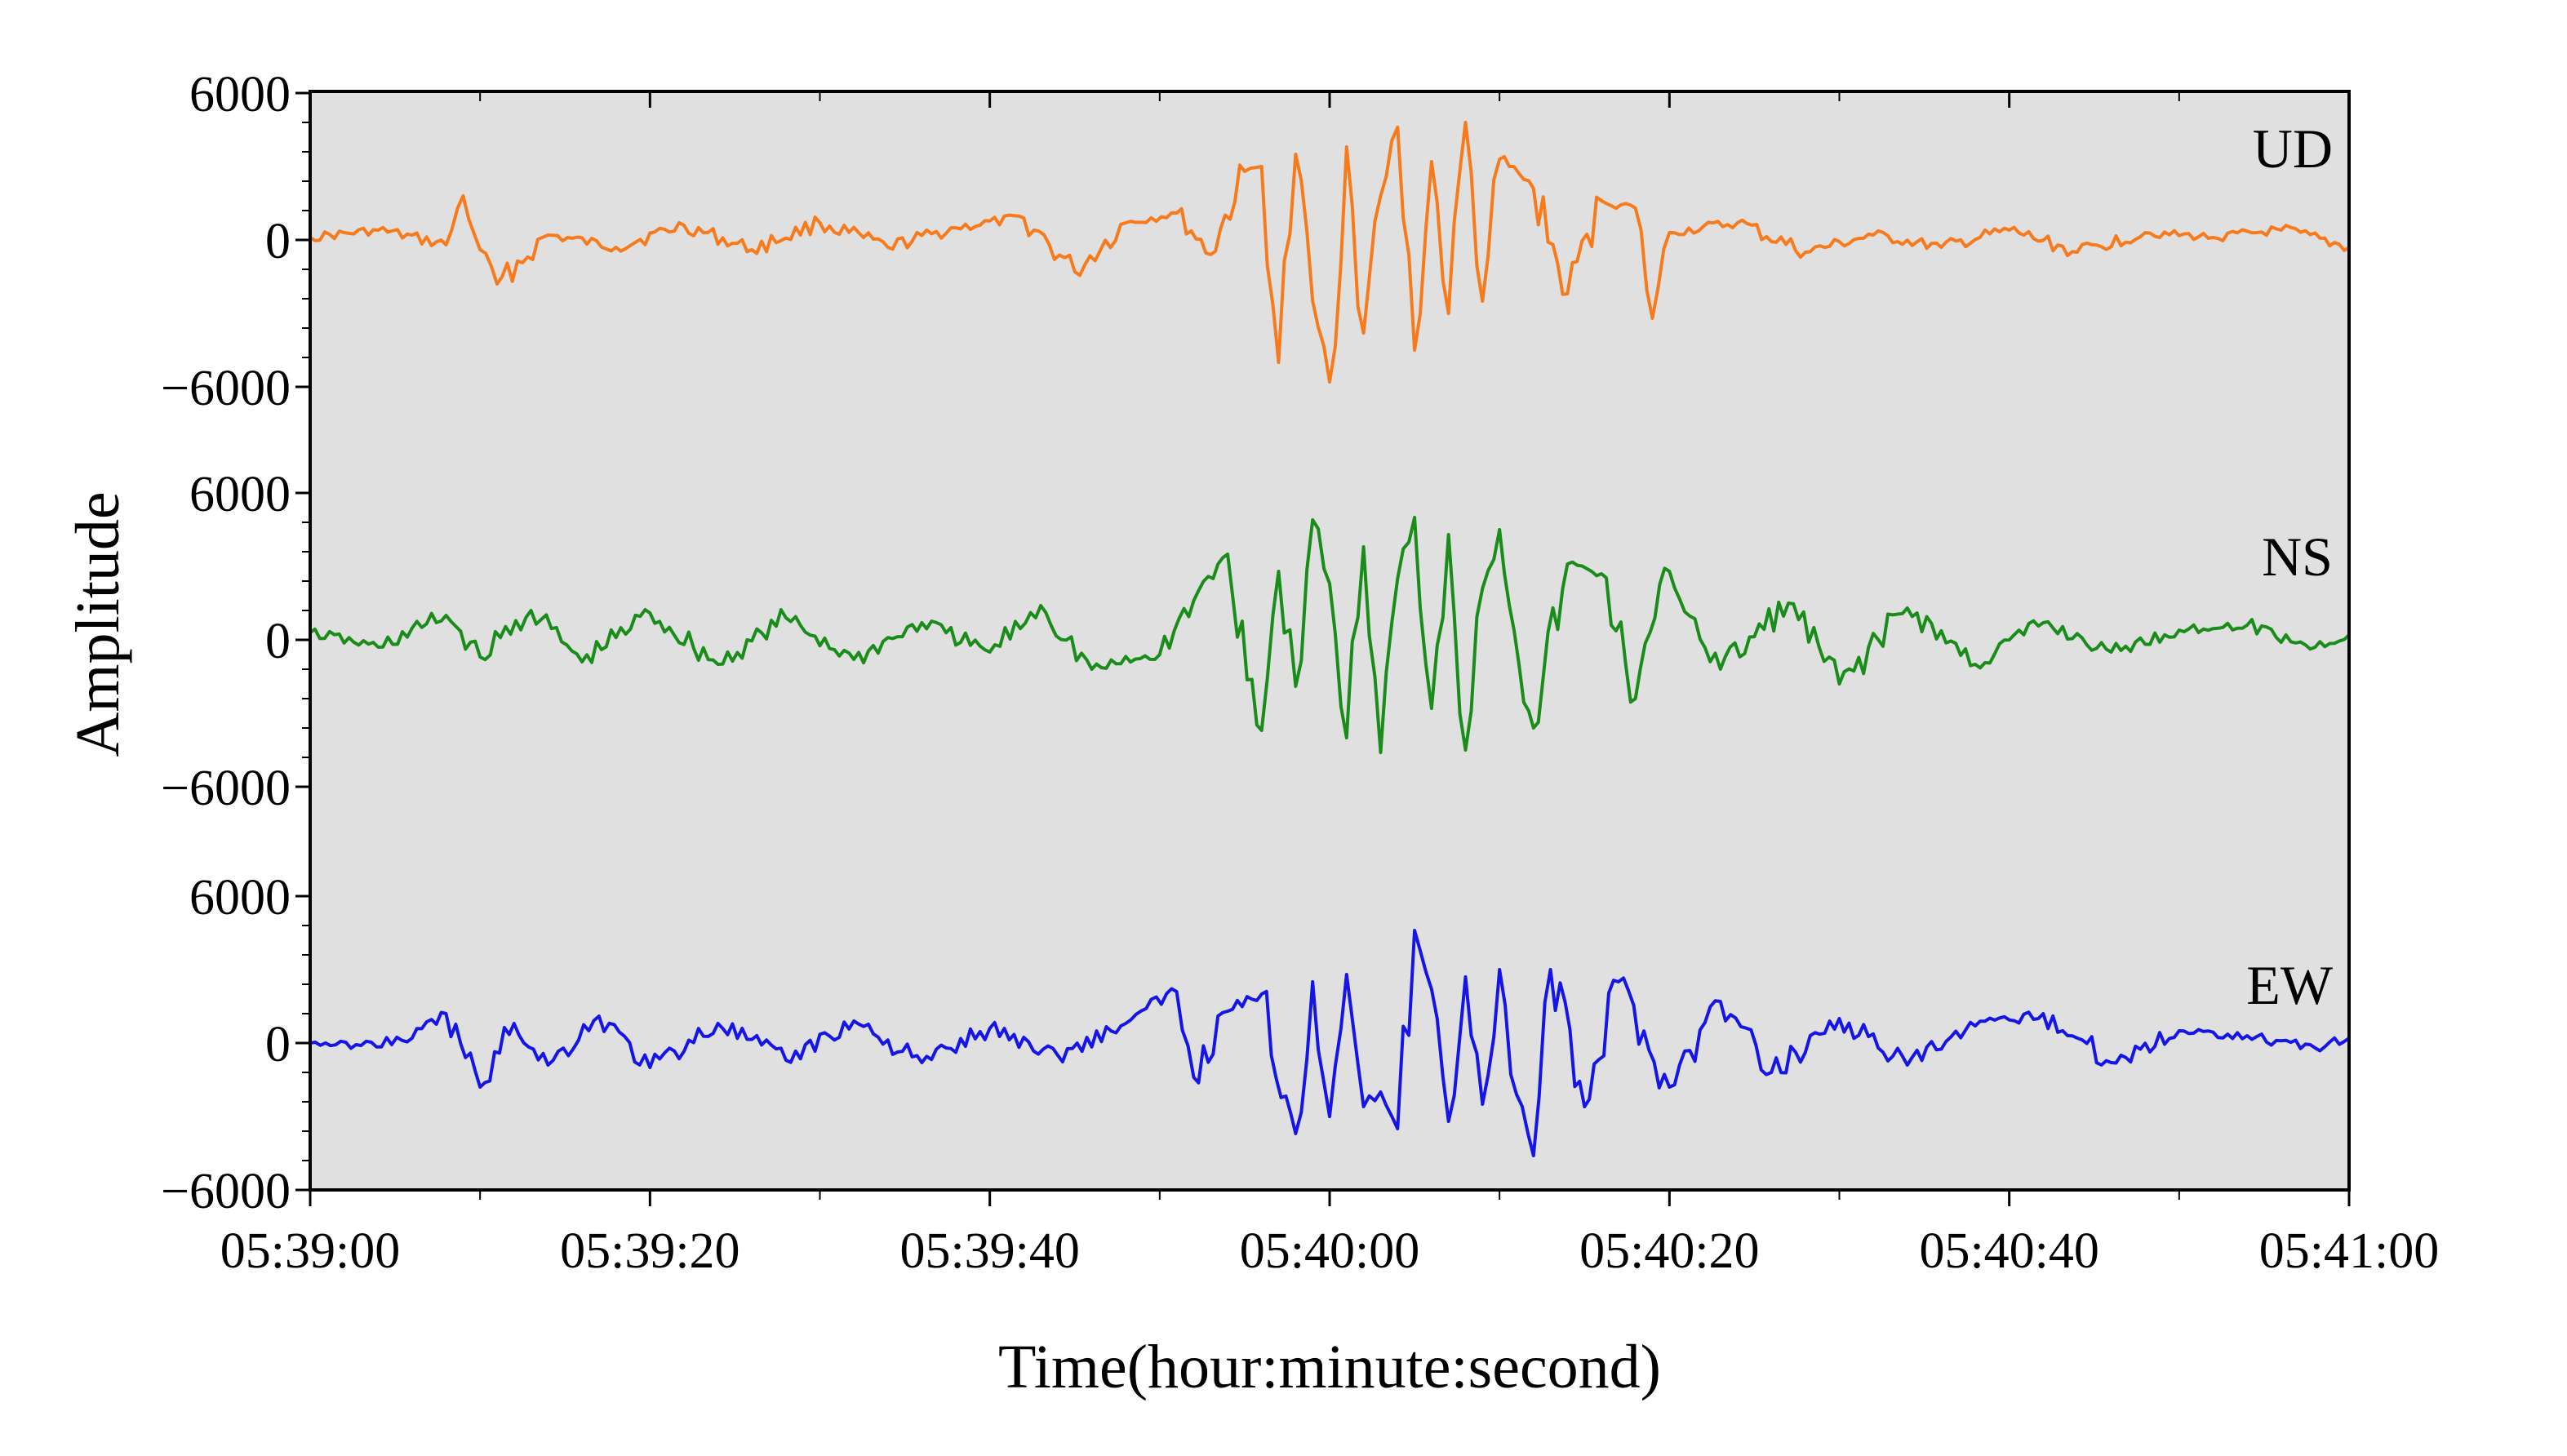 The image size is (2567, 1456). Describe the element at coordinates (2297, 557) in the screenshot. I see `component-label-ns: NS` at that location.